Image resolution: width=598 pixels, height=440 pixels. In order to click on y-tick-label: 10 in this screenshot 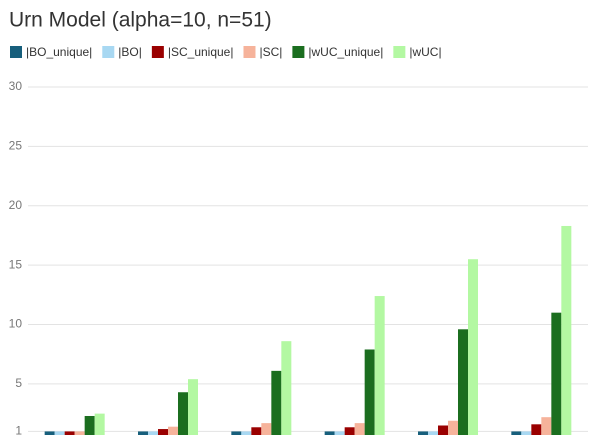, I will do `click(16, 324)`.